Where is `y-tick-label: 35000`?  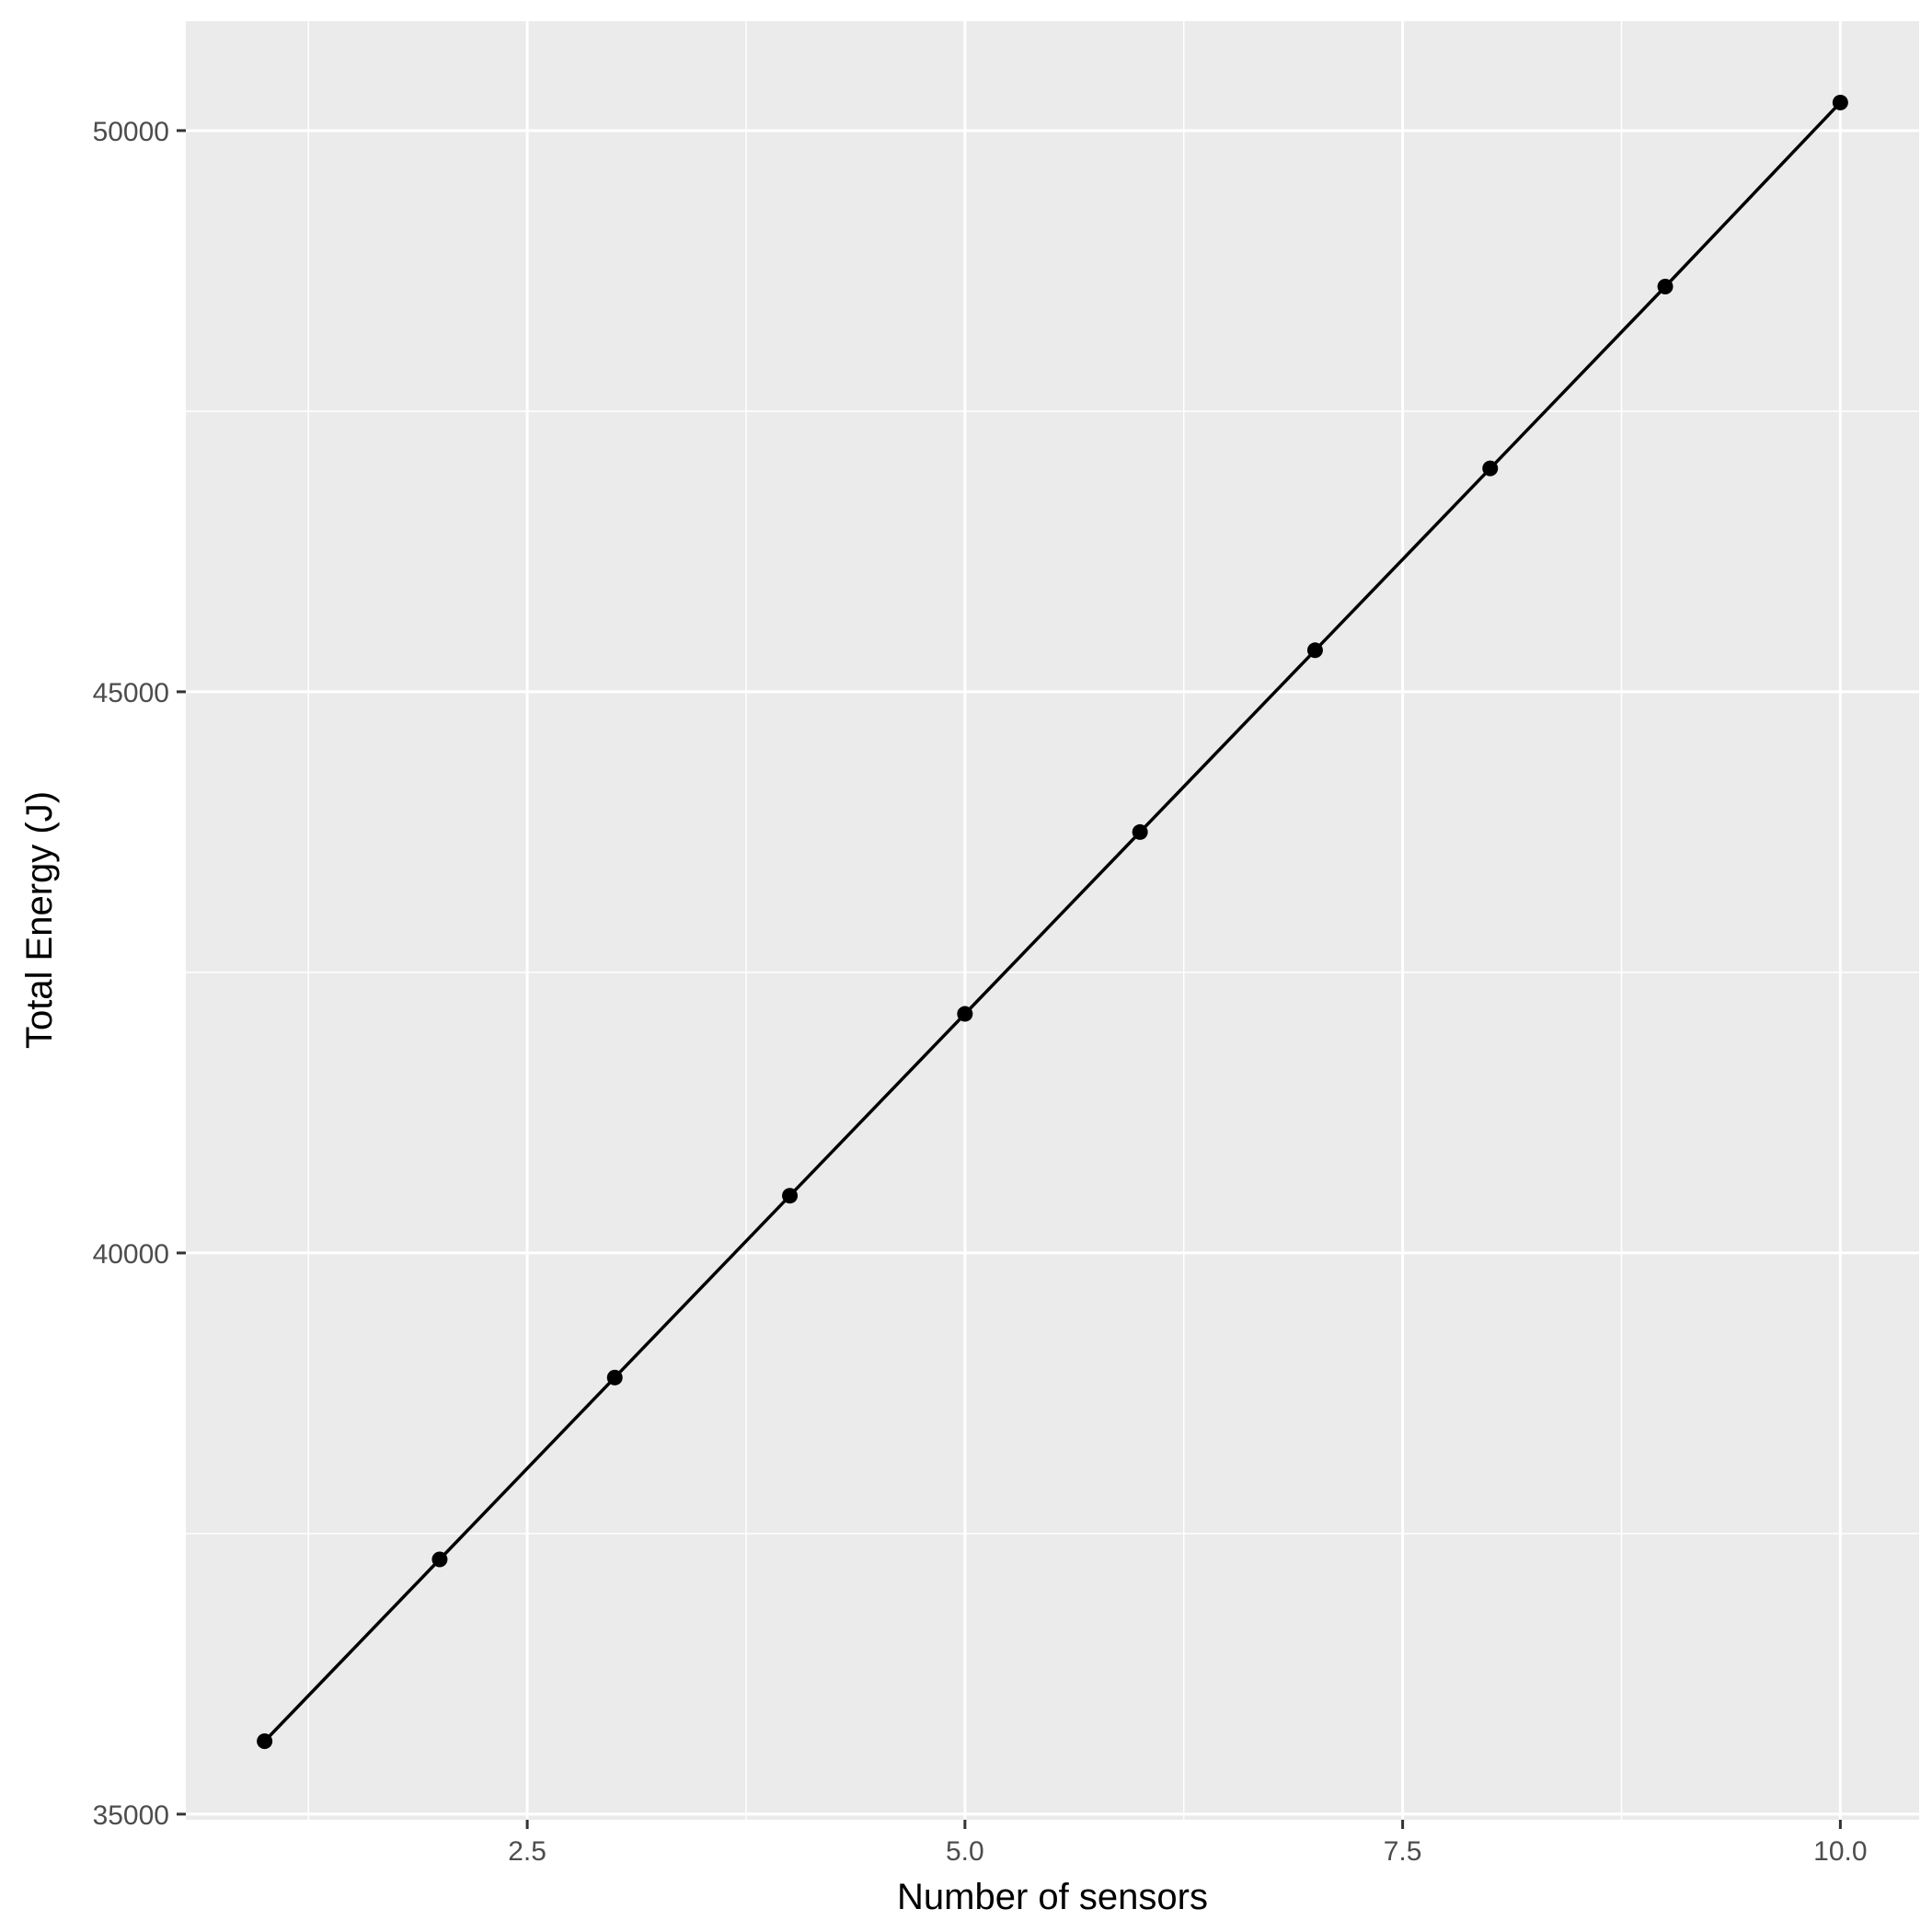 y-tick-label: 35000 is located at coordinates (131, 1815).